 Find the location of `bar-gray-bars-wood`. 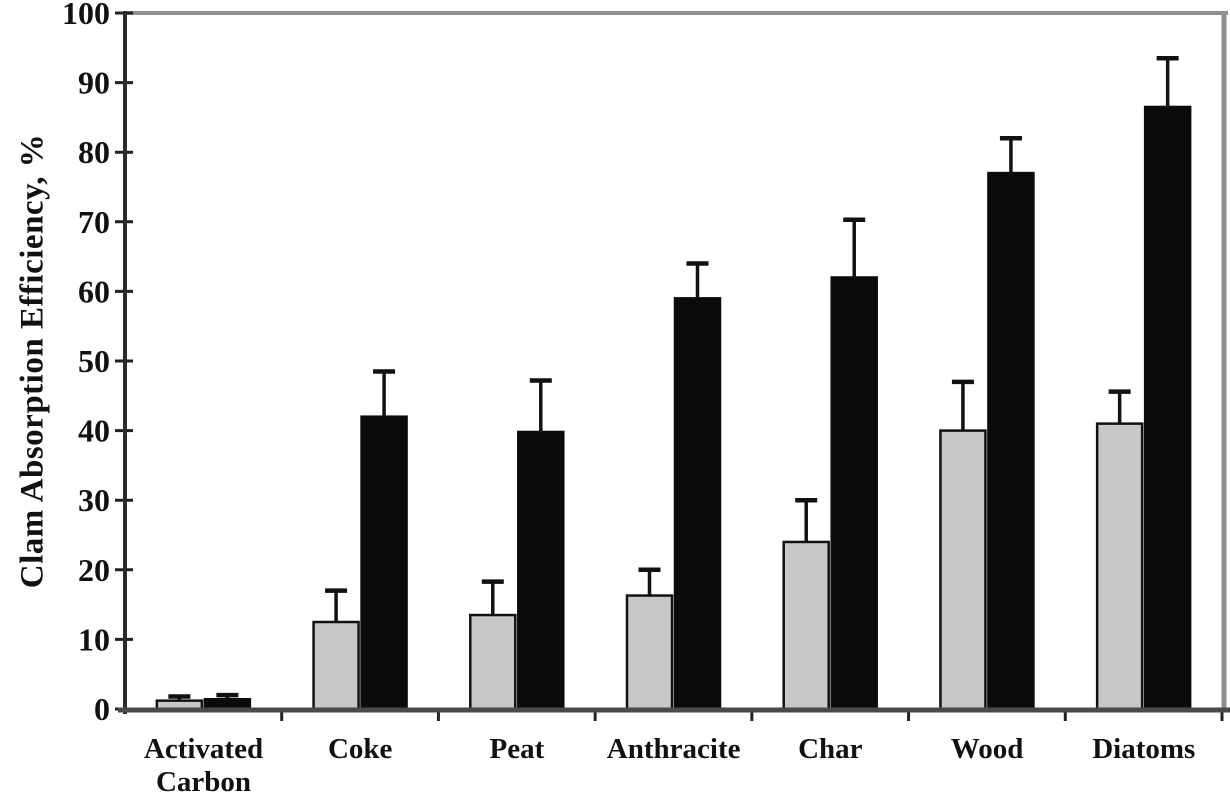

bar-gray-bars-wood is located at coordinates (963, 570).